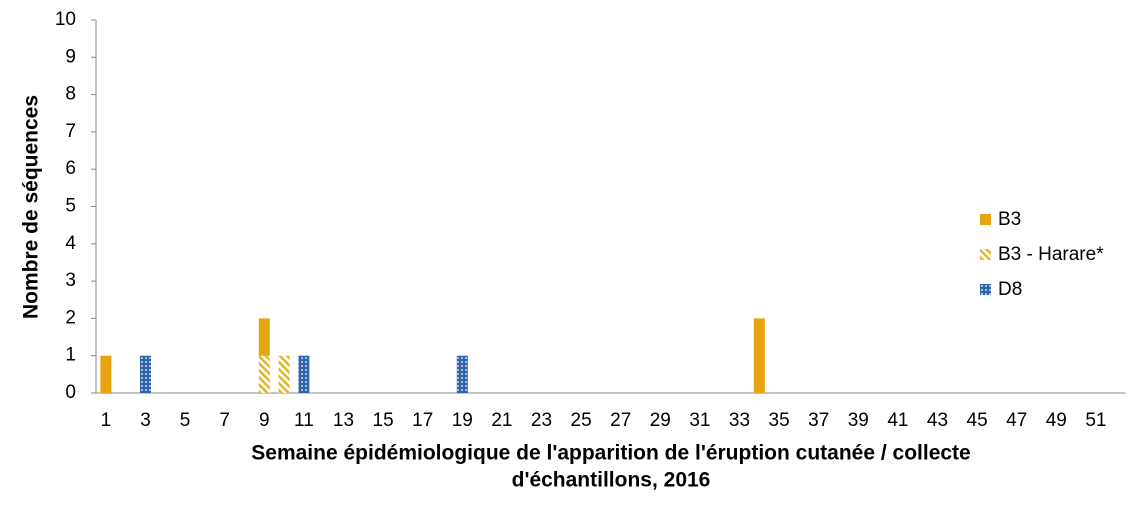 The height and width of the screenshot is (515, 1143). Describe the element at coordinates (858, 420) in the screenshot. I see `x-tick-label: 39` at that location.